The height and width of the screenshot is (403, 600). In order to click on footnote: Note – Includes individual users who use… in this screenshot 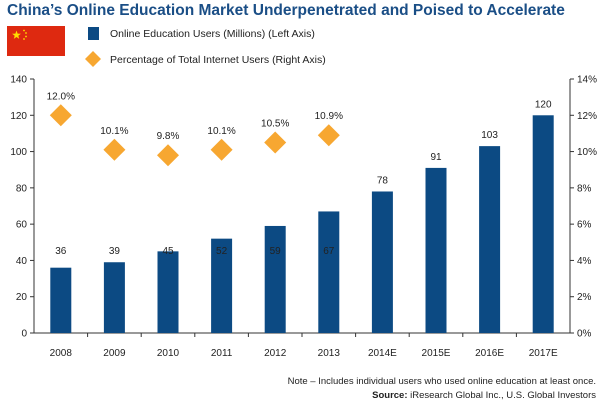, I will do `click(442, 381)`.